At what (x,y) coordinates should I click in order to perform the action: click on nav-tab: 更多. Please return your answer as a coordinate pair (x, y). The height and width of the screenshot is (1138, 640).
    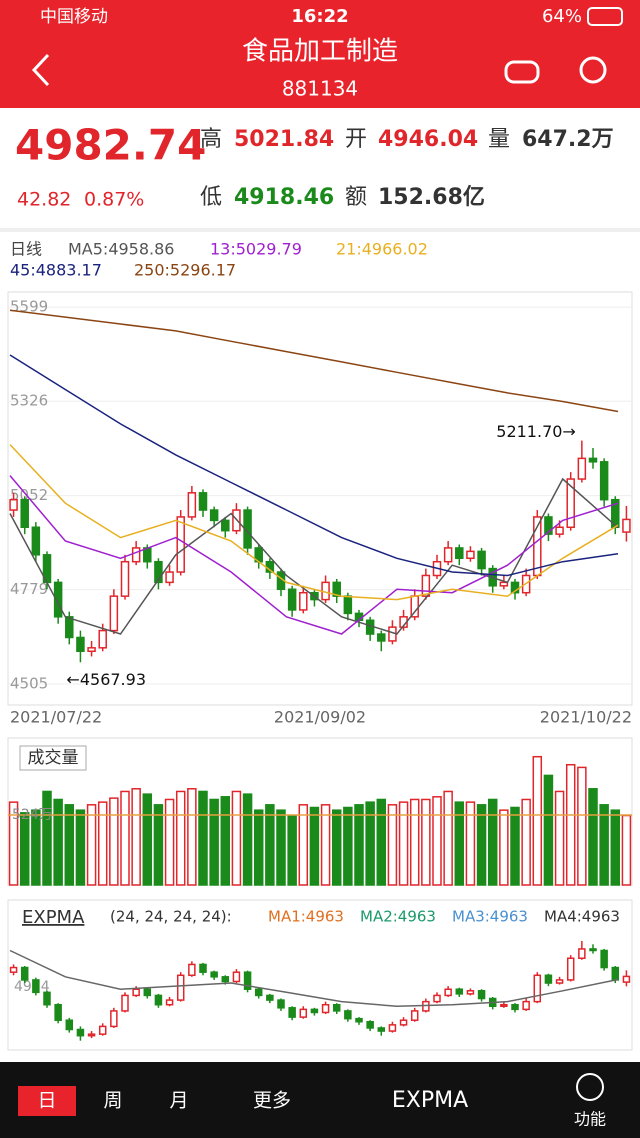
    Looking at the image, I should click on (272, 1101).